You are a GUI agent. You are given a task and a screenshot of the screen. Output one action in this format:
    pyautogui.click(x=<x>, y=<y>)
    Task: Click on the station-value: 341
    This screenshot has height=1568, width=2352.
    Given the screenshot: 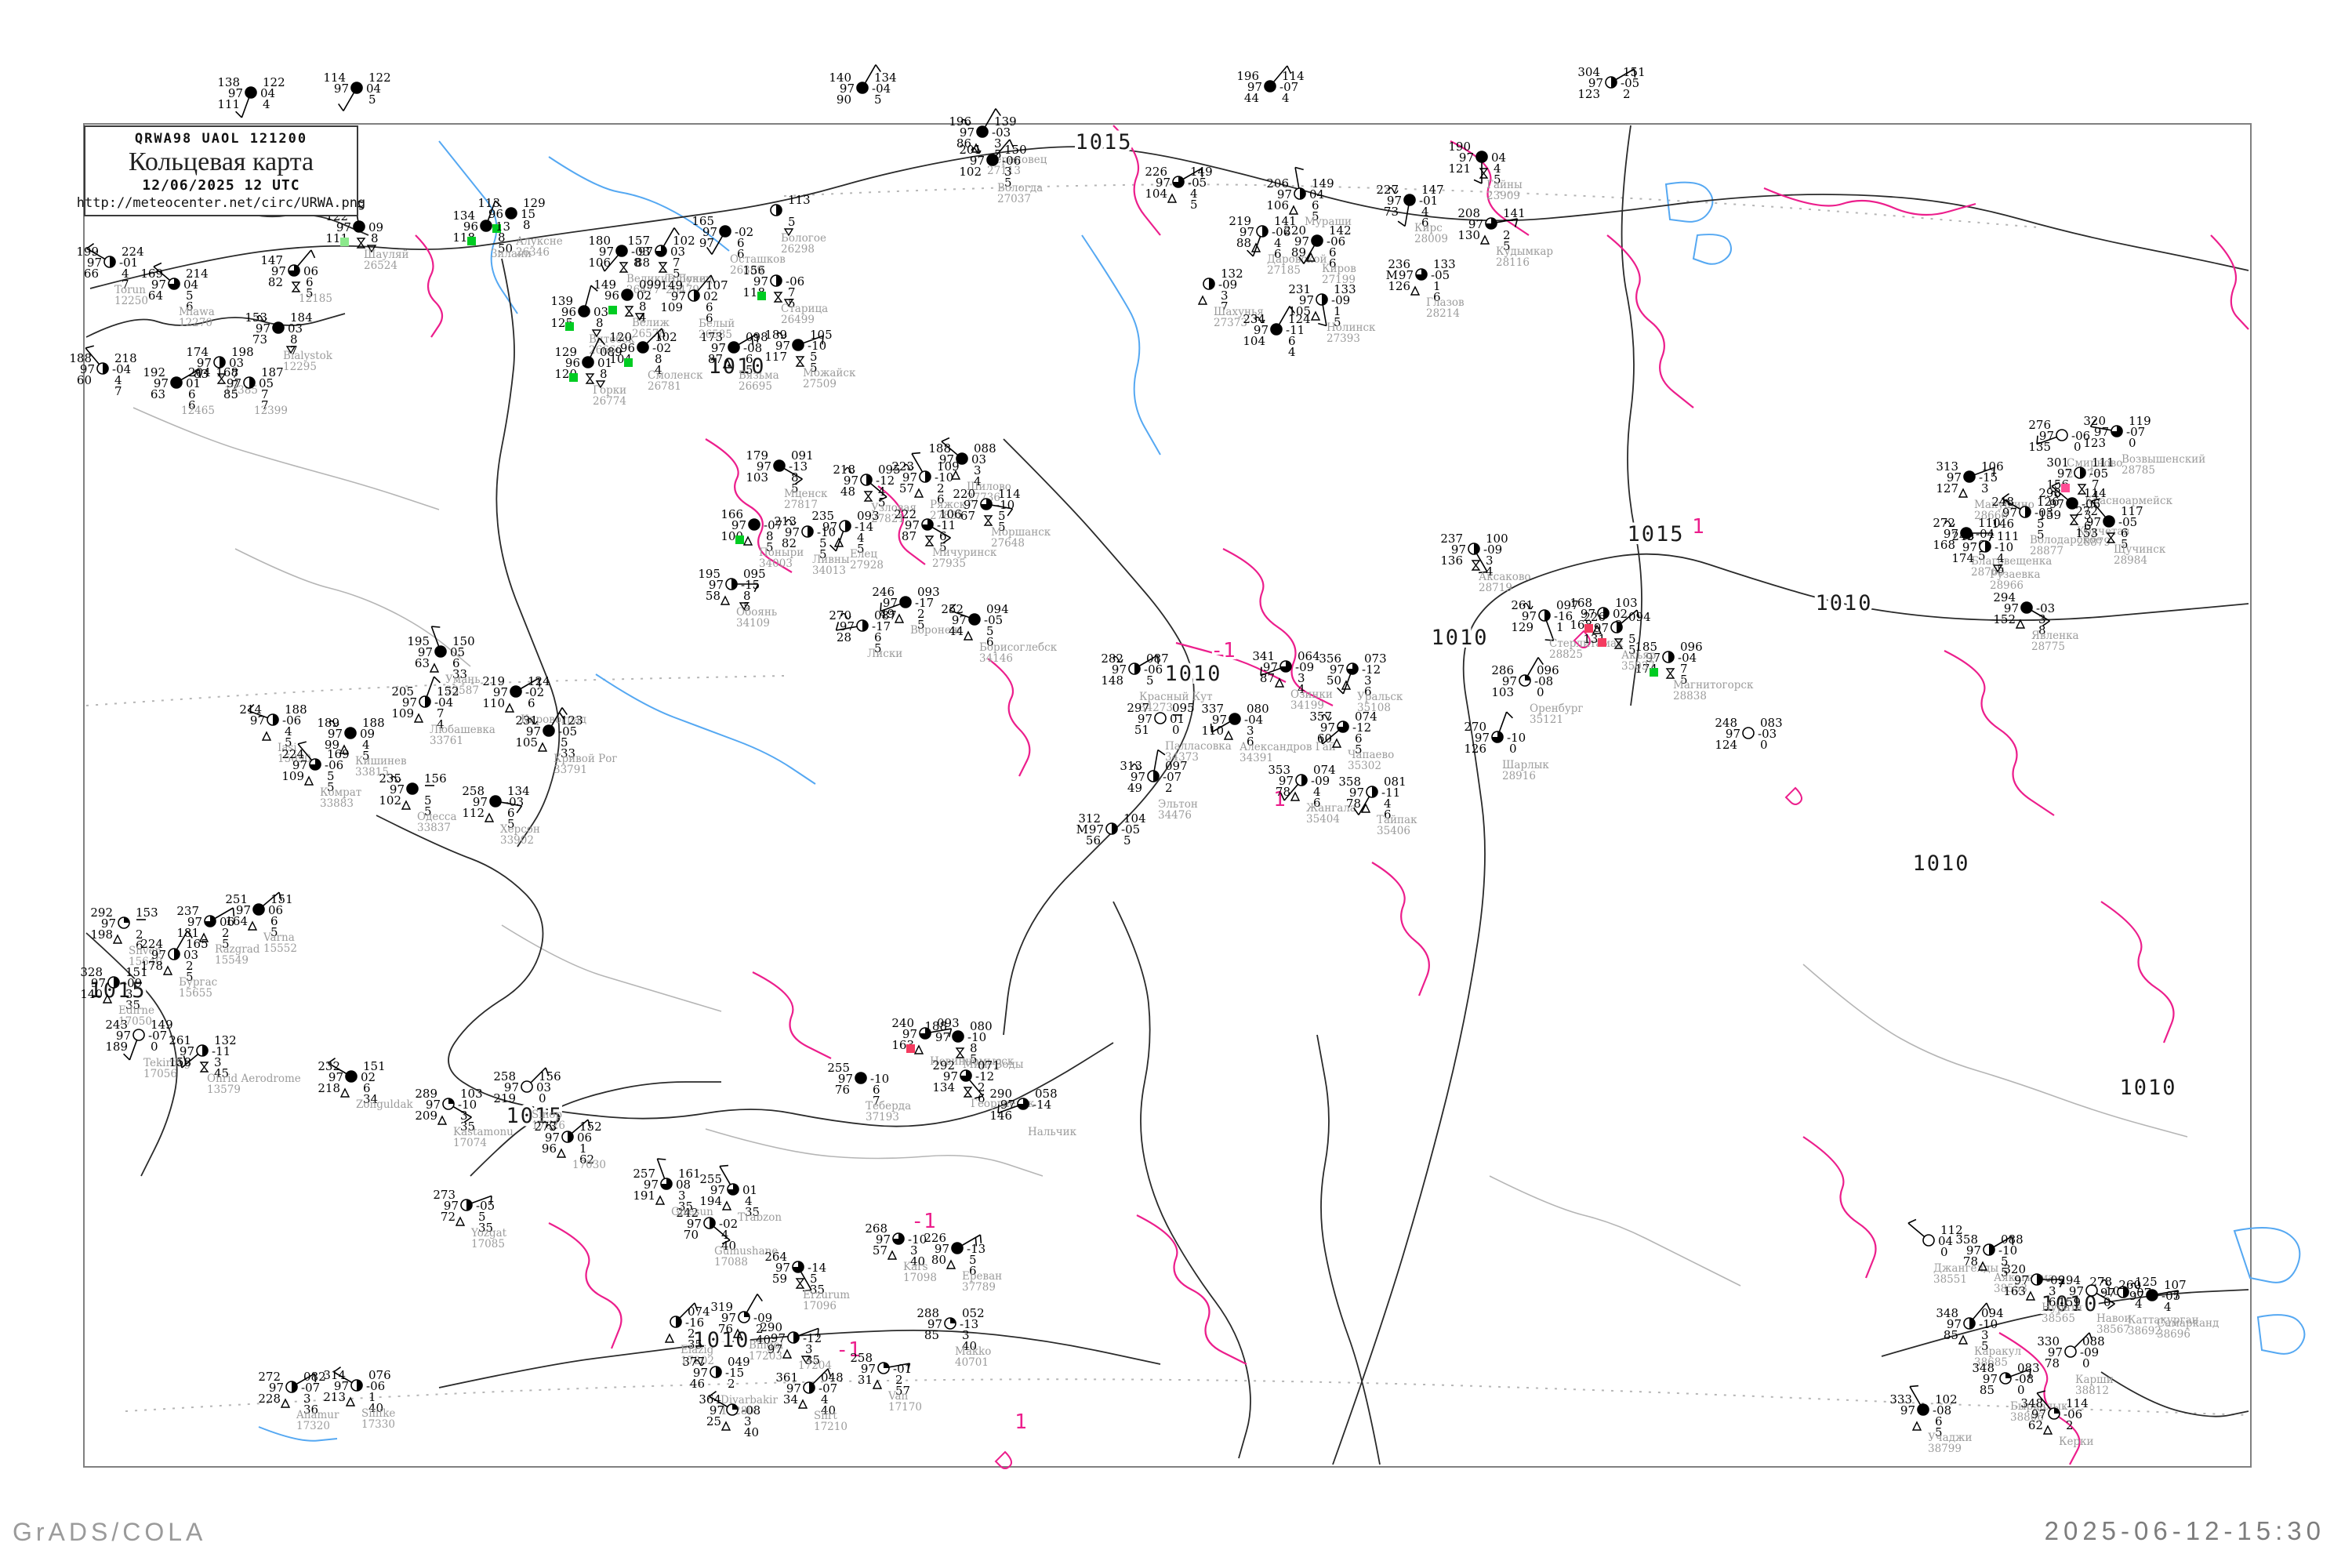 What is the action you would take?
    pyautogui.click(x=1263, y=656)
    